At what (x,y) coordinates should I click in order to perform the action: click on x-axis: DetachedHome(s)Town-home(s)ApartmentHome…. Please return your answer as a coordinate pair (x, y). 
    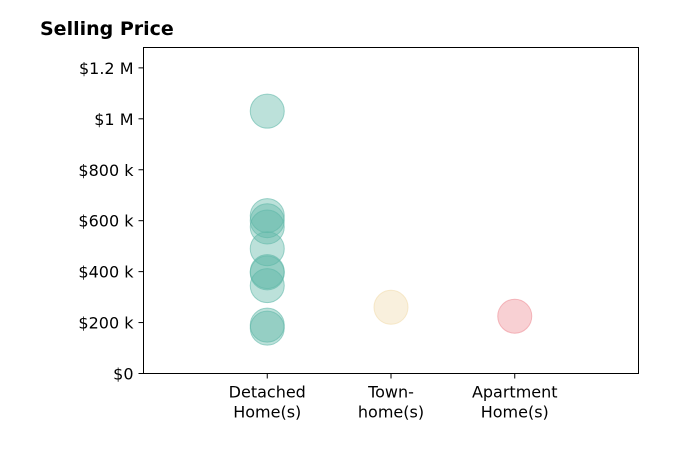
    Looking at the image, I should click on (393, 397).